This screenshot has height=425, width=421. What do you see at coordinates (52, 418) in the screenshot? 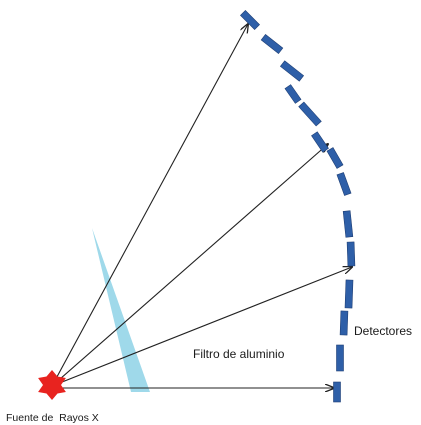
I see `source-label: Fuente de Rayos X` at bounding box center [52, 418].